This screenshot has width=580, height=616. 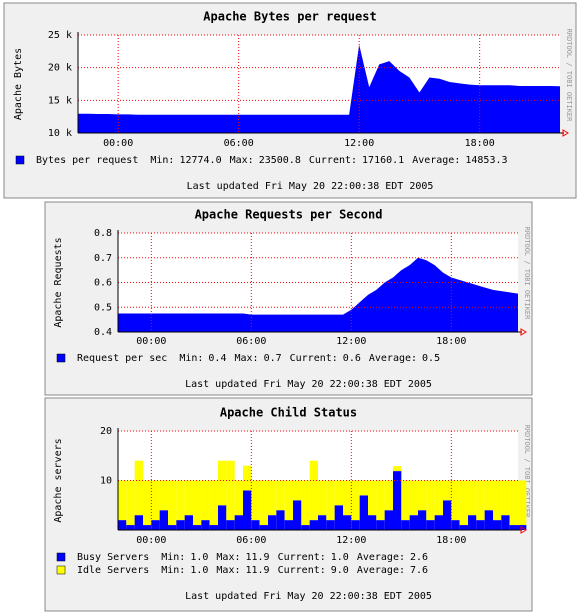 What do you see at coordinates (103, 307) in the screenshot?
I see `y-tick-label: 0.5` at bounding box center [103, 307].